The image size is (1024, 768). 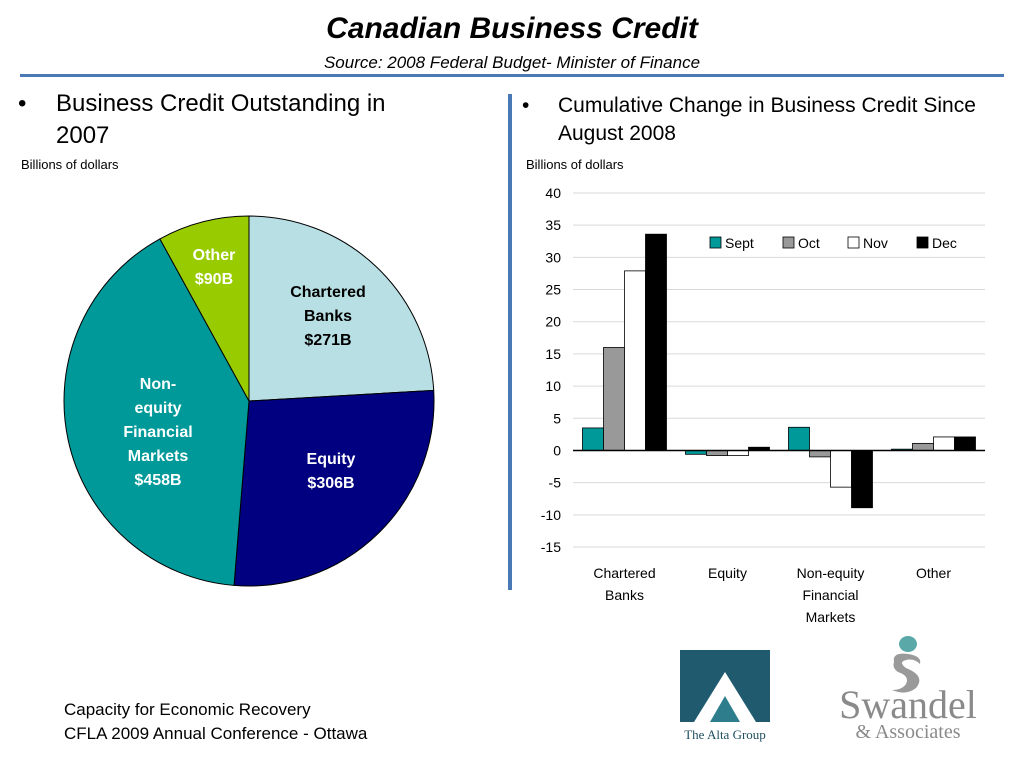 What do you see at coordinates (831, 595) in the screenshot?
I see `x-category-label-3: Non-equity Financial Markets` at bounding box center [831, 595].